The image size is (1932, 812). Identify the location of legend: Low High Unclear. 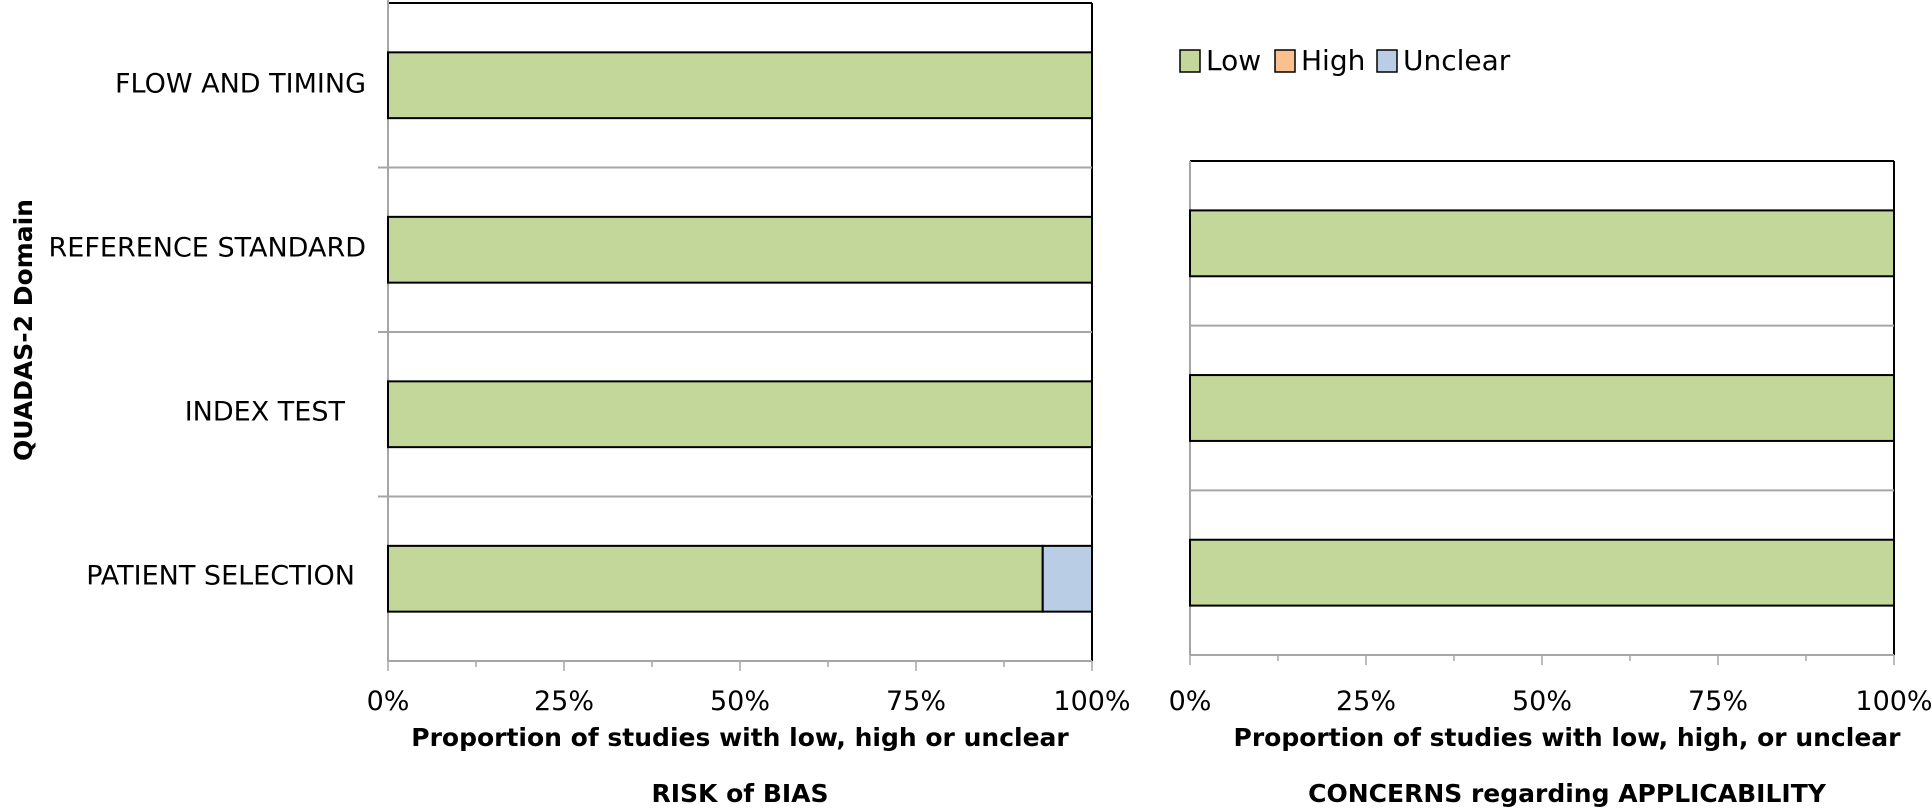
(1345, 60).